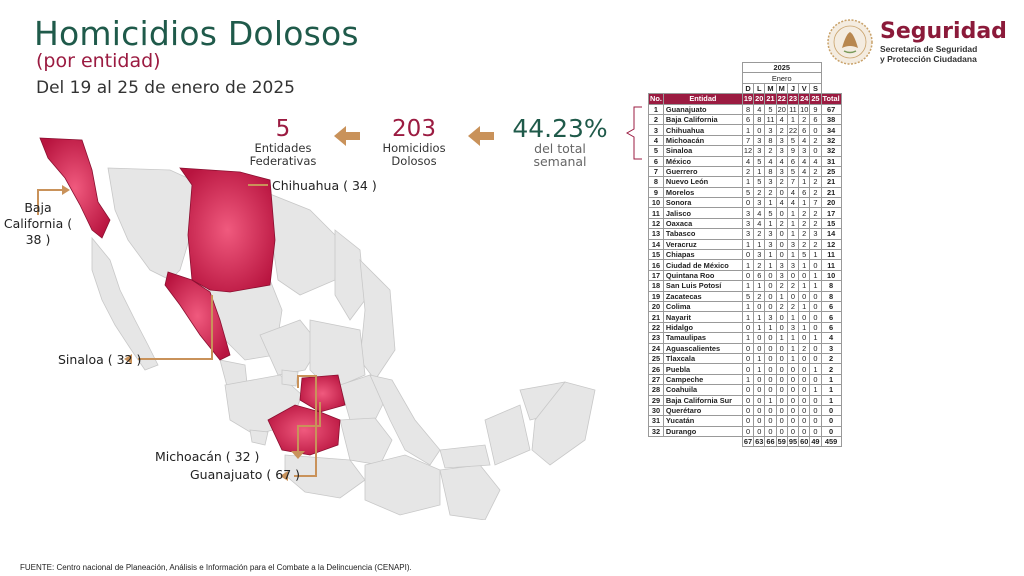 This screenshot has width=1024, height=576. I want to click on row-number: 24, so click(656, 348).